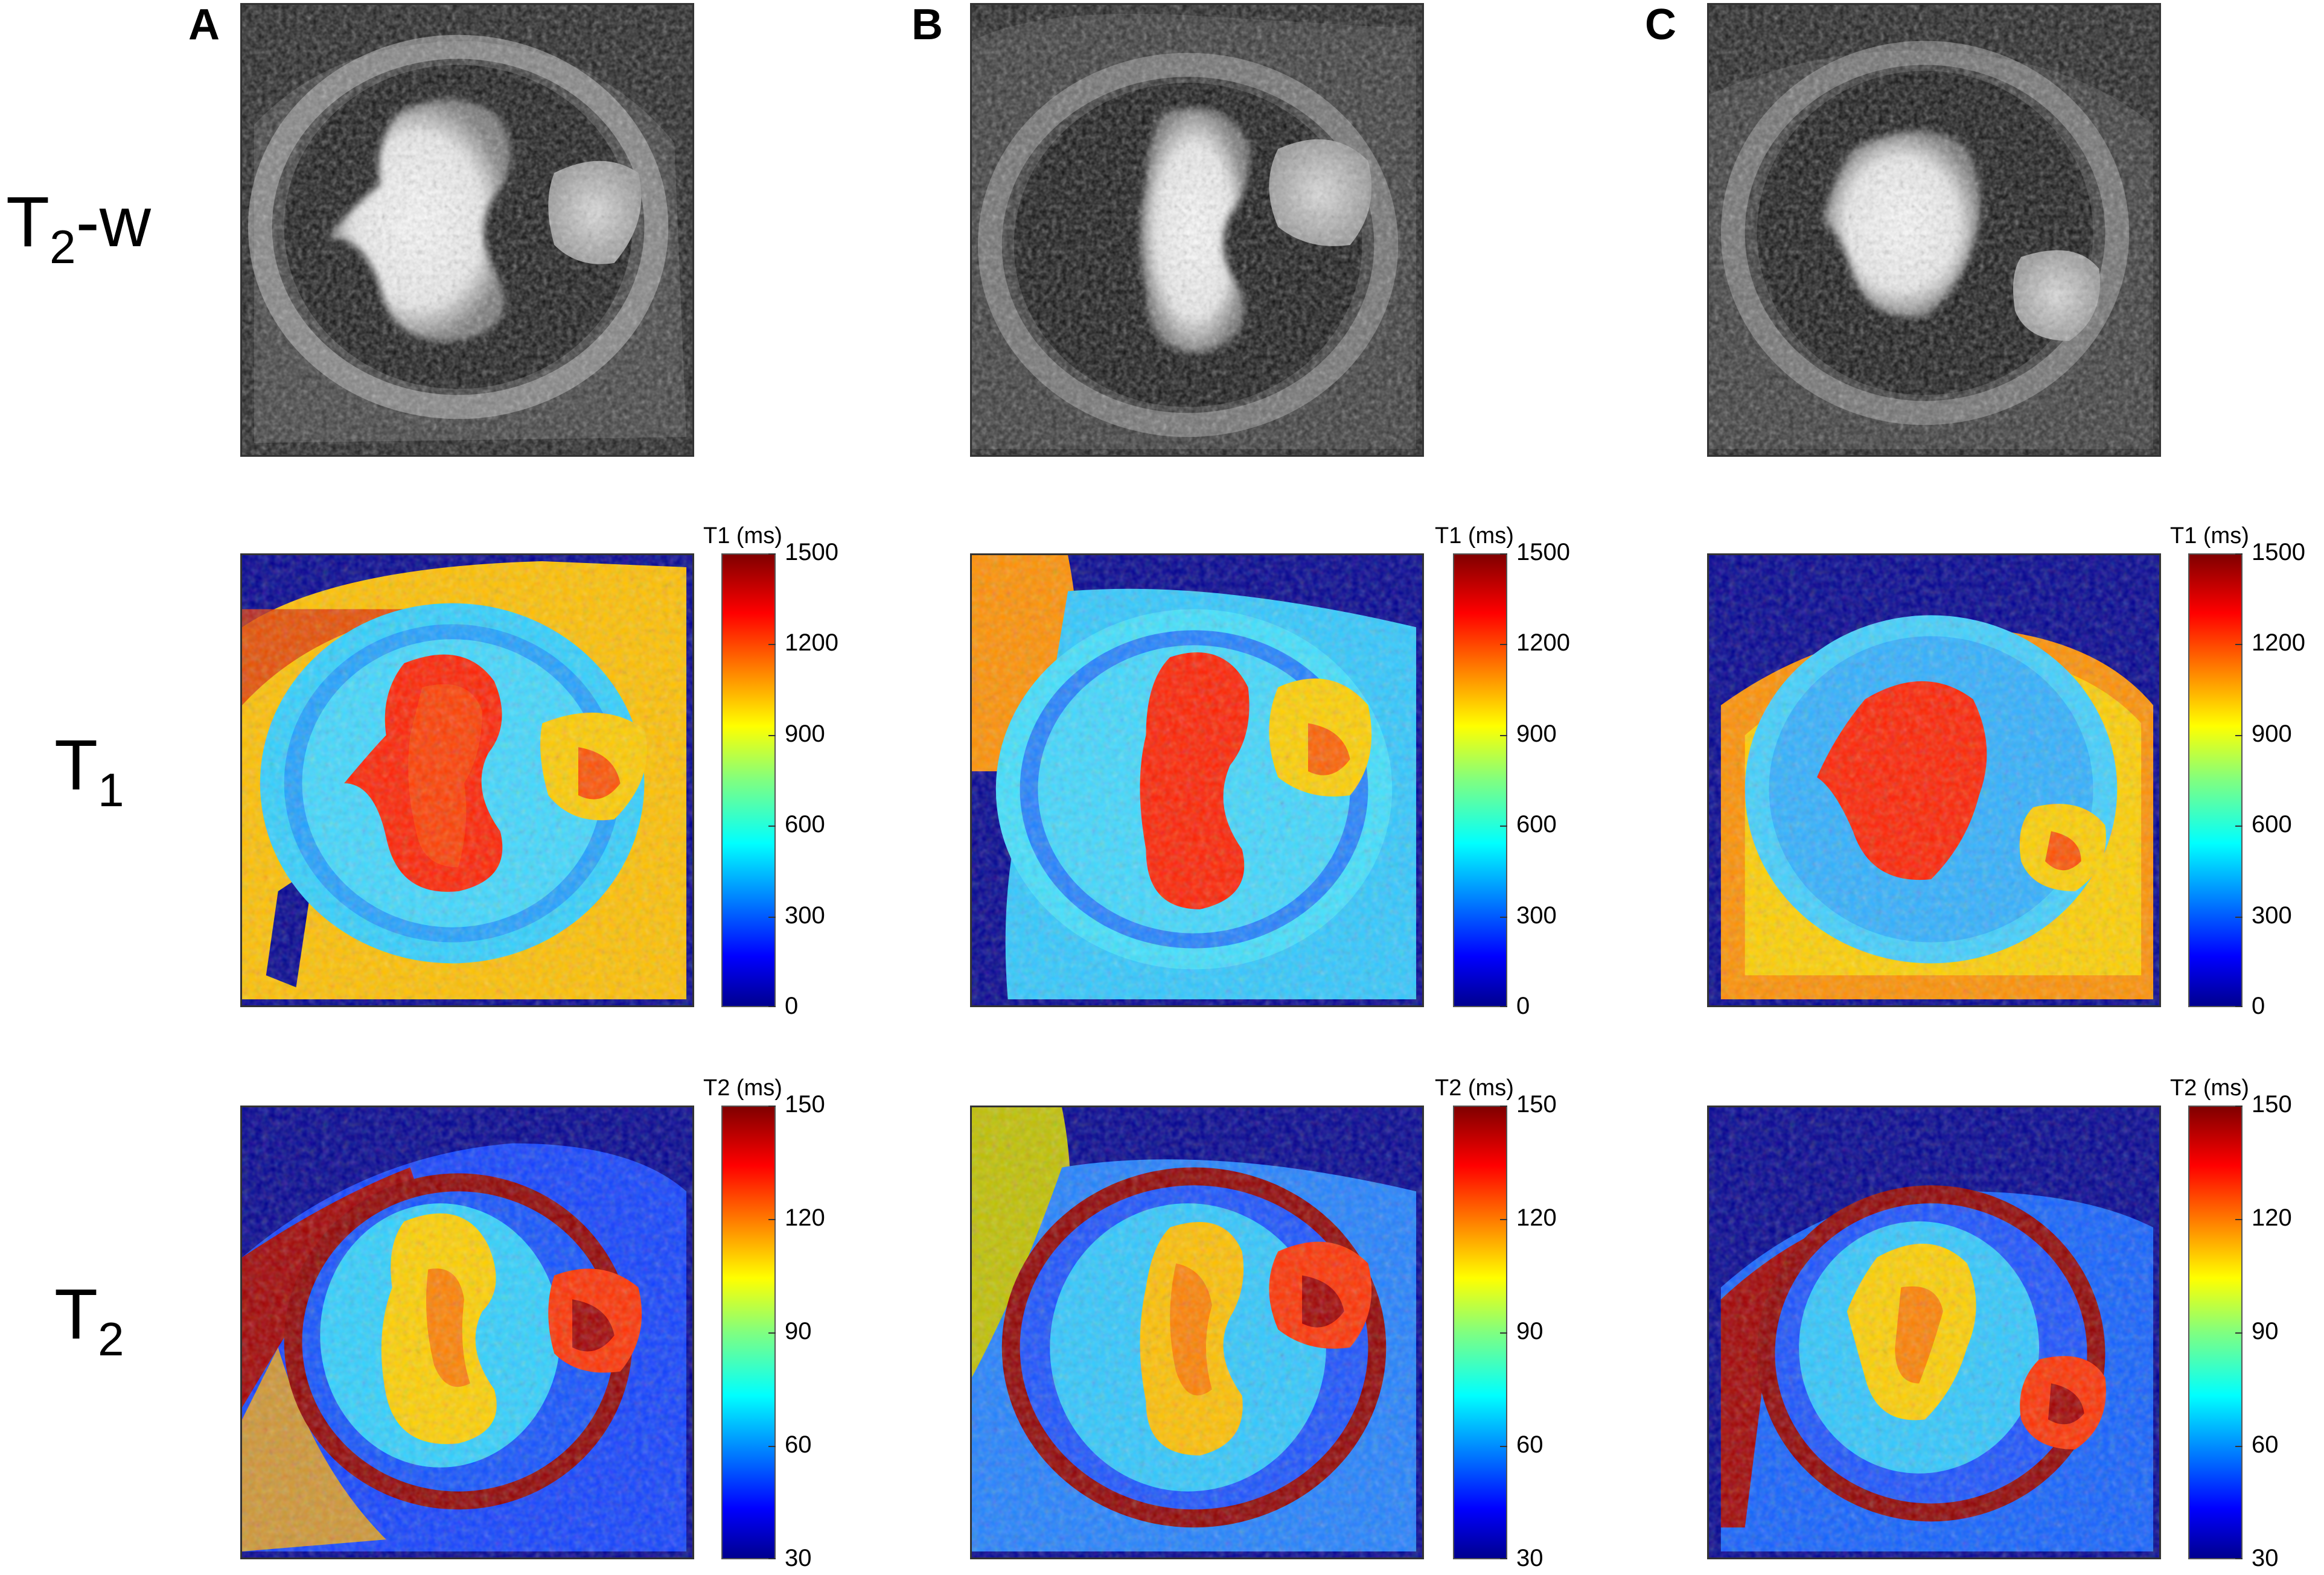  I want to click on row-label-t2-sub: 2, so click(111, 1339).